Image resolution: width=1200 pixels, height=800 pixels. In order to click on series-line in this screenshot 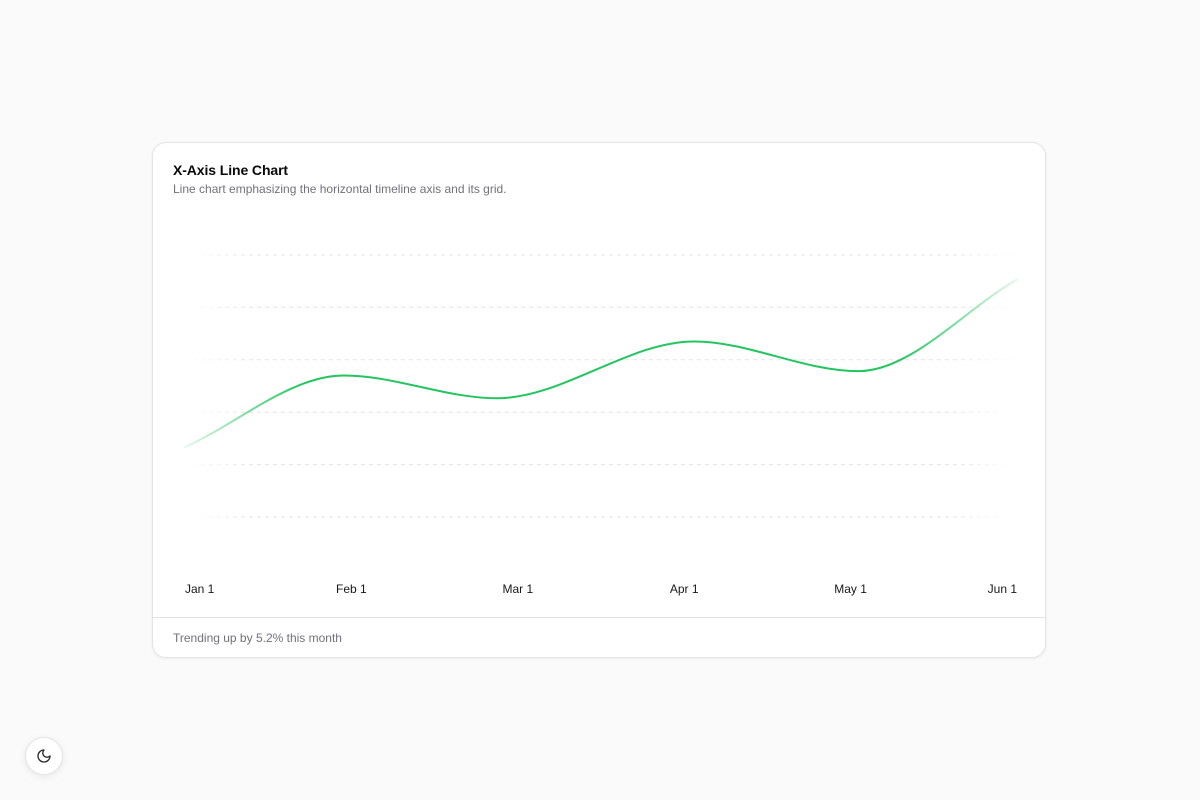, I will do `click(601, 363)`.